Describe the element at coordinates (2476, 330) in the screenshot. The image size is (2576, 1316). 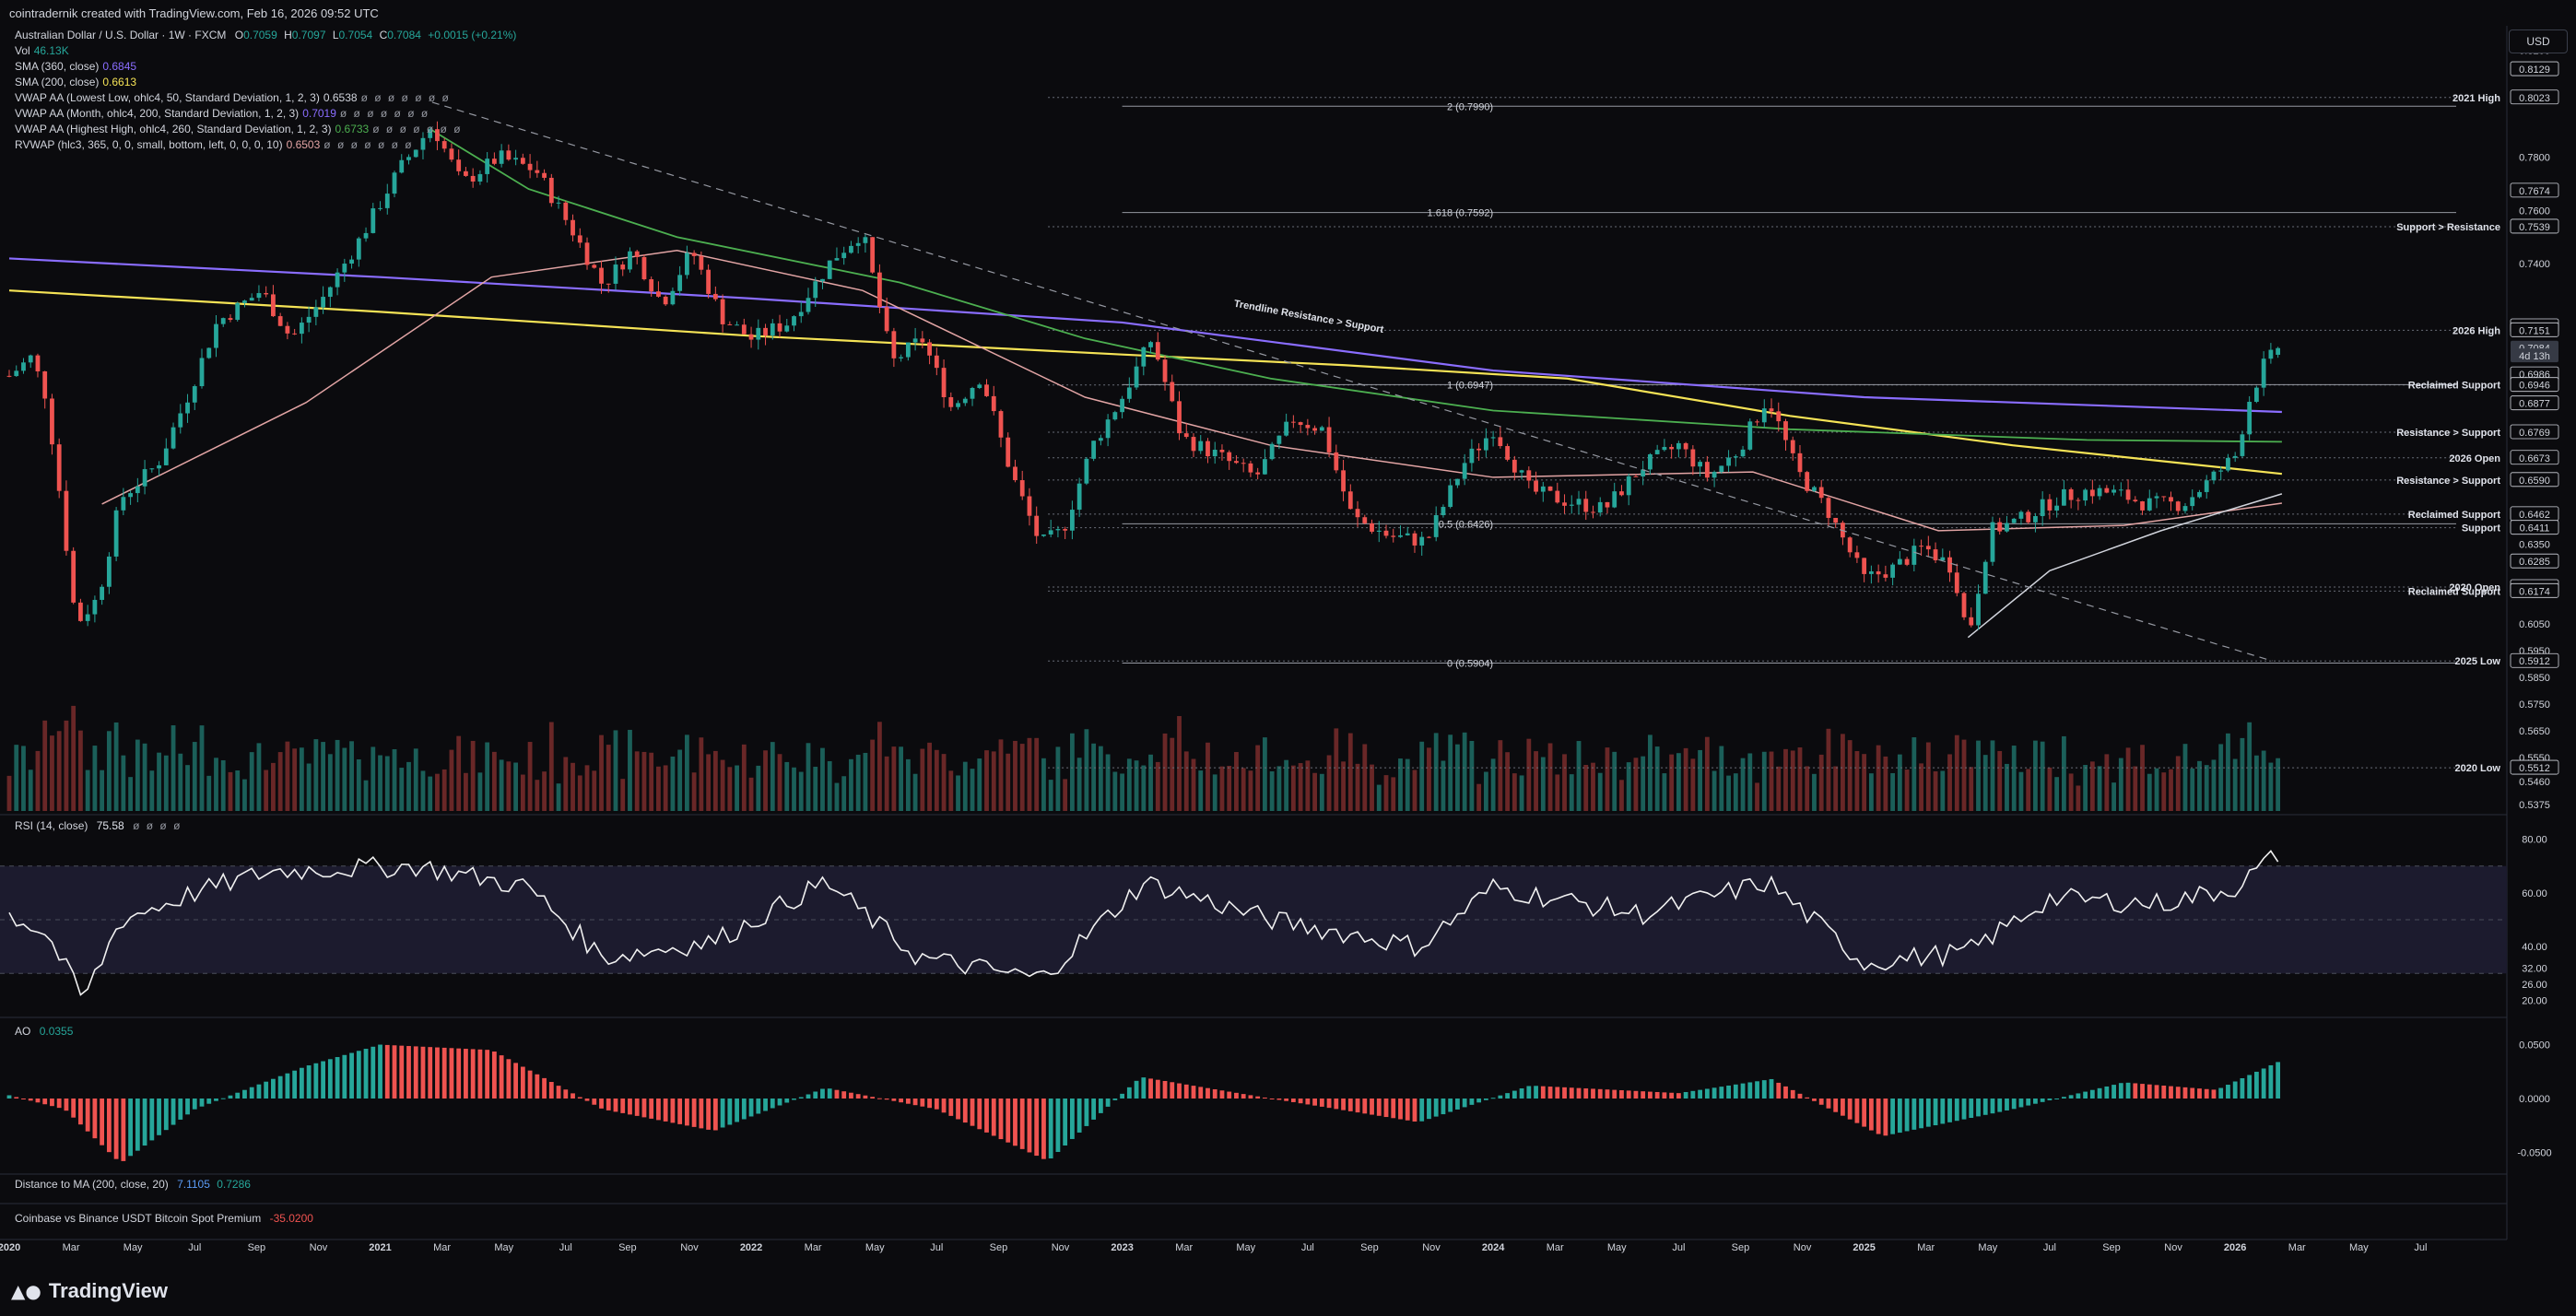
I see `level-label: 2026 High` at that location.